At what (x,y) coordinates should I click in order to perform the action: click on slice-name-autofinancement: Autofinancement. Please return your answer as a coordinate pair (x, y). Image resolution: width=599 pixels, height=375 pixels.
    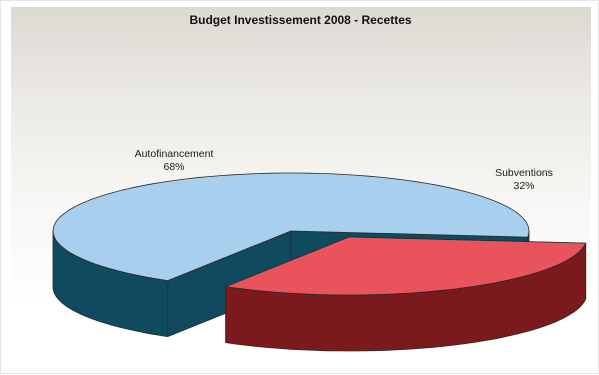
    Looking at the image, I should click on (174, 154).